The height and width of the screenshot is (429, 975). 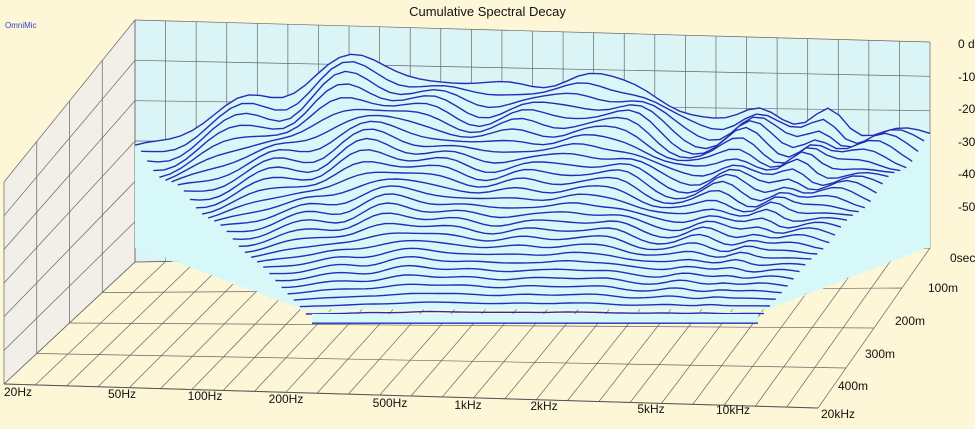 What do you see at coordinates (966, 44) in the screenshot?
I see `y-tick-label: 0 d` at bounding box center [966, 44].